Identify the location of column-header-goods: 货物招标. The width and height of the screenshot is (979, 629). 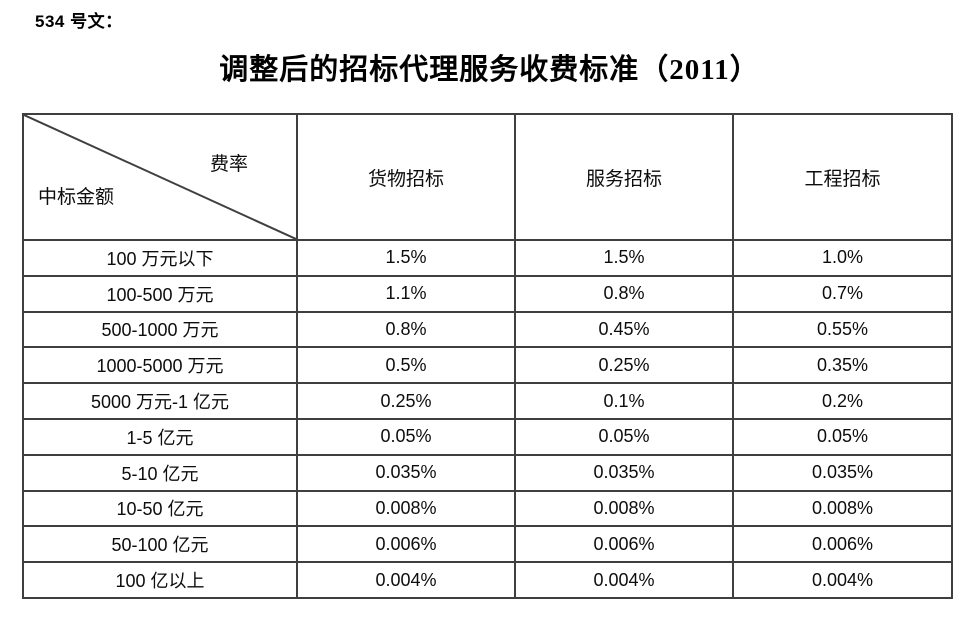
(406, 177).